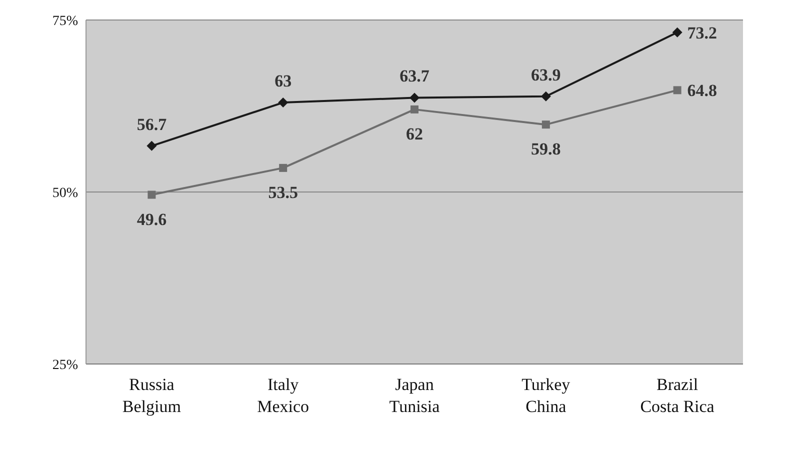 This screenshot has width=799, height=452. What do you see at coordinates (65, 193) in the screenshot?
I see `y-tick-label: 50%` at bounding box center [65, 193].